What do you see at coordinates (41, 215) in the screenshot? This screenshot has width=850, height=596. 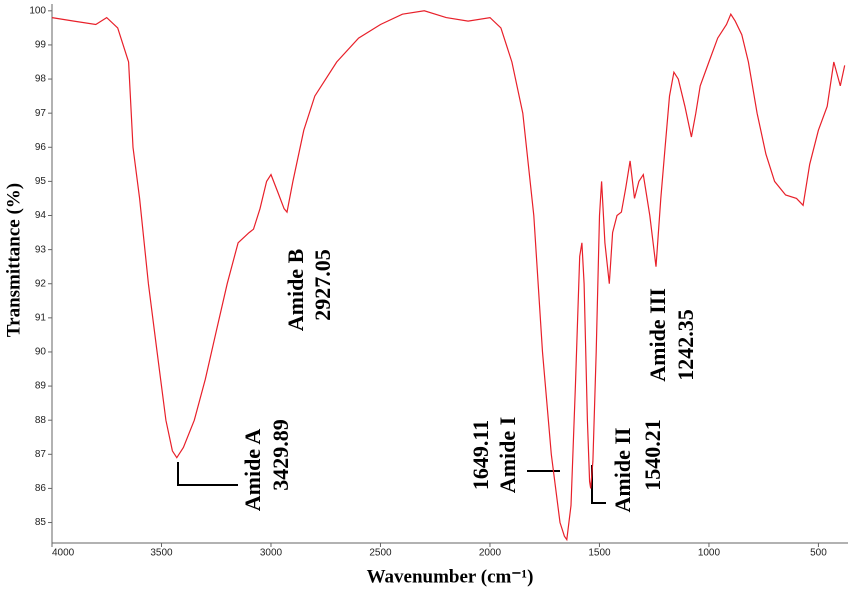 I see `y-tick-label: 94` at bounding box center [41, 215].